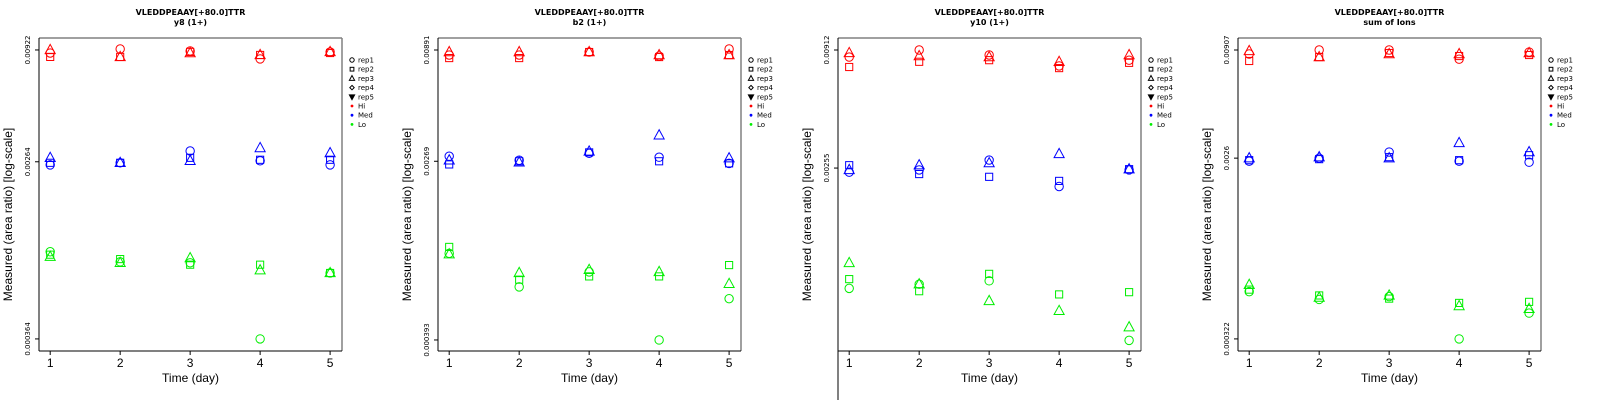 The width and height of the screenshot is (1600, 400). Describe the element at coordinates (1151, 124) in the screenshot. I see `legend-dot-lo` at that location.